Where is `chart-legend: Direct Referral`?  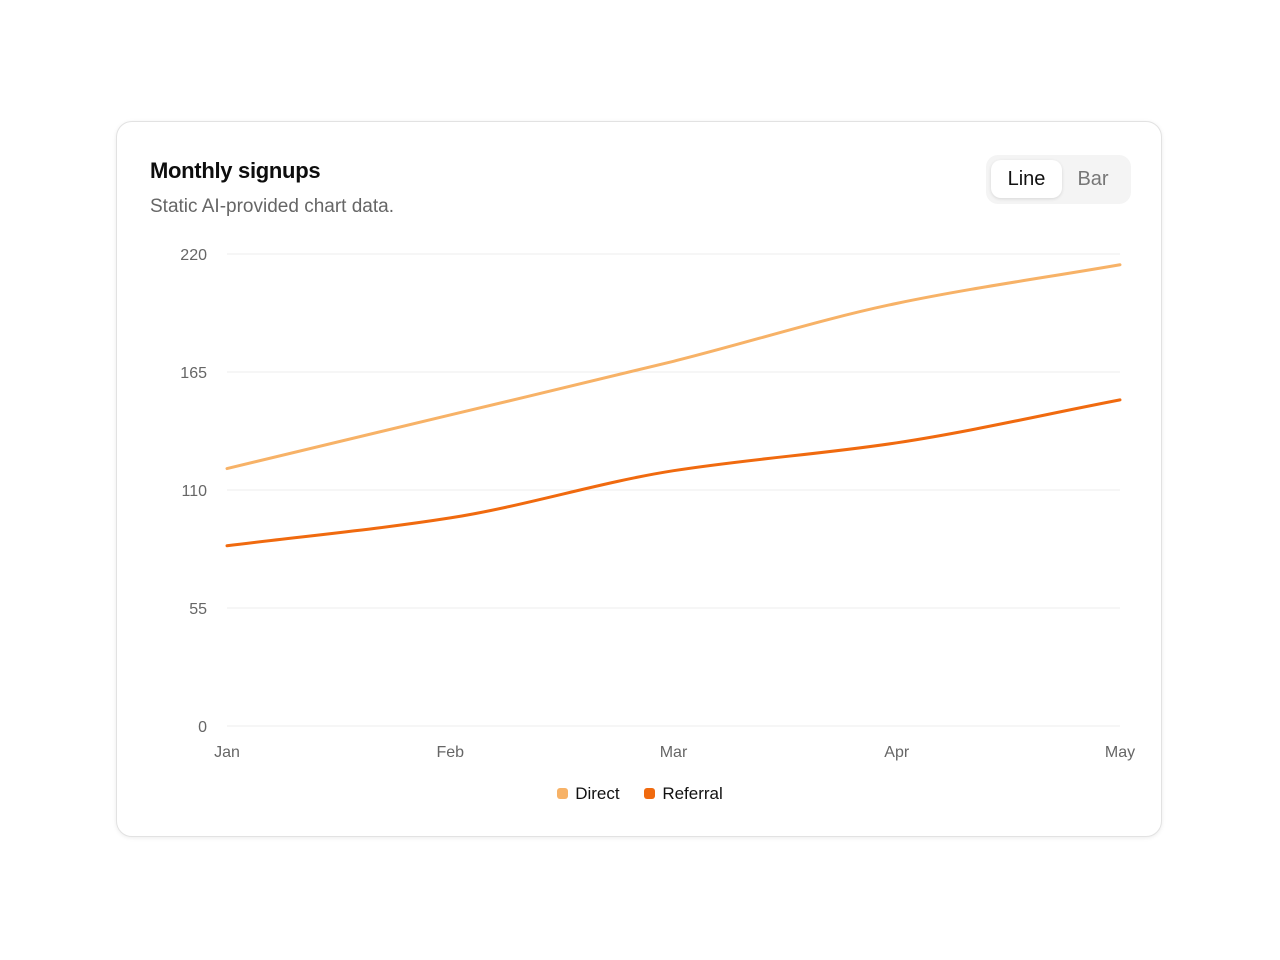
chart-legend: Direct Referral is located at coordinates (640, 794).